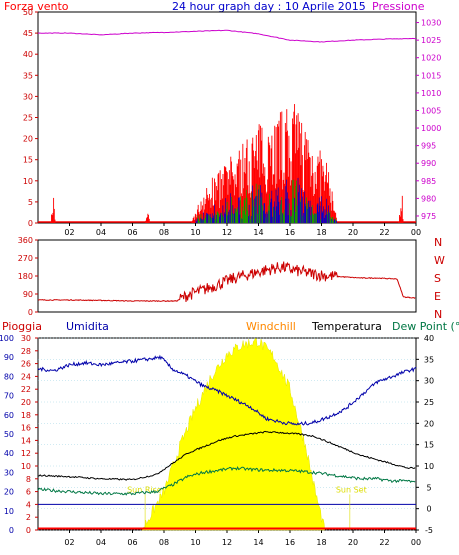  What do you see at coordinates (429, 423) in the screenshot?
I see `temperature-axis-tick-label: 20` at bounding box center [429, 423].